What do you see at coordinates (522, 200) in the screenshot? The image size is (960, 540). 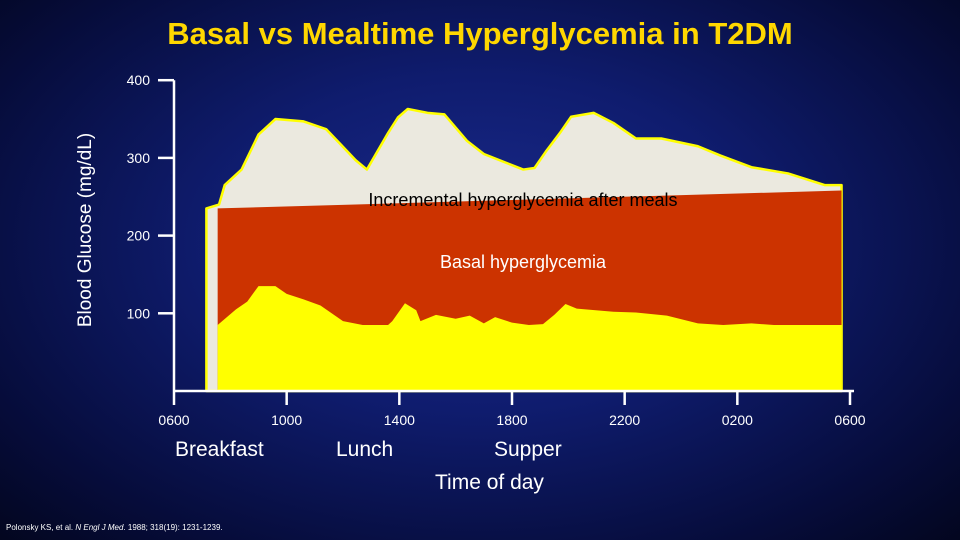 I see `annotation-incremental: Incremental hyperglycemia after meals` at bounding box center [522, 200].